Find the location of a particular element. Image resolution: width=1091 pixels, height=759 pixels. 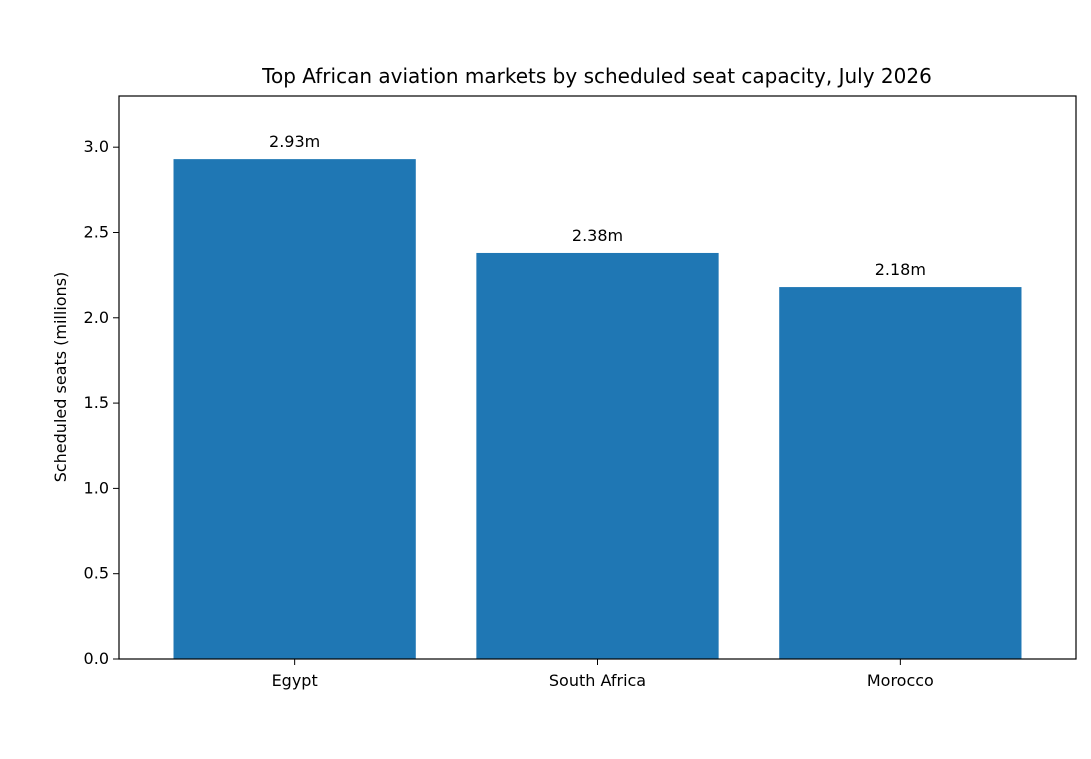

x-tick-label: South Africa is located at coordinates (597, 680).